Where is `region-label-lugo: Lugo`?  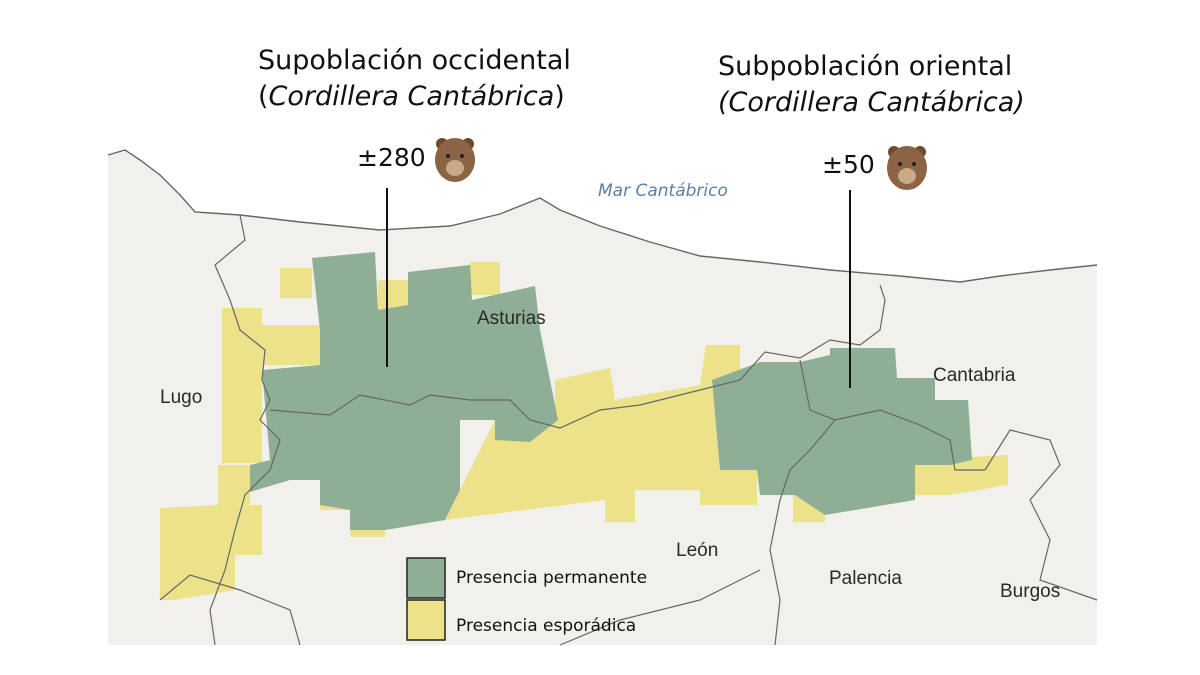
region-label-lugo: Lugo is located at coordinates (181, 397).